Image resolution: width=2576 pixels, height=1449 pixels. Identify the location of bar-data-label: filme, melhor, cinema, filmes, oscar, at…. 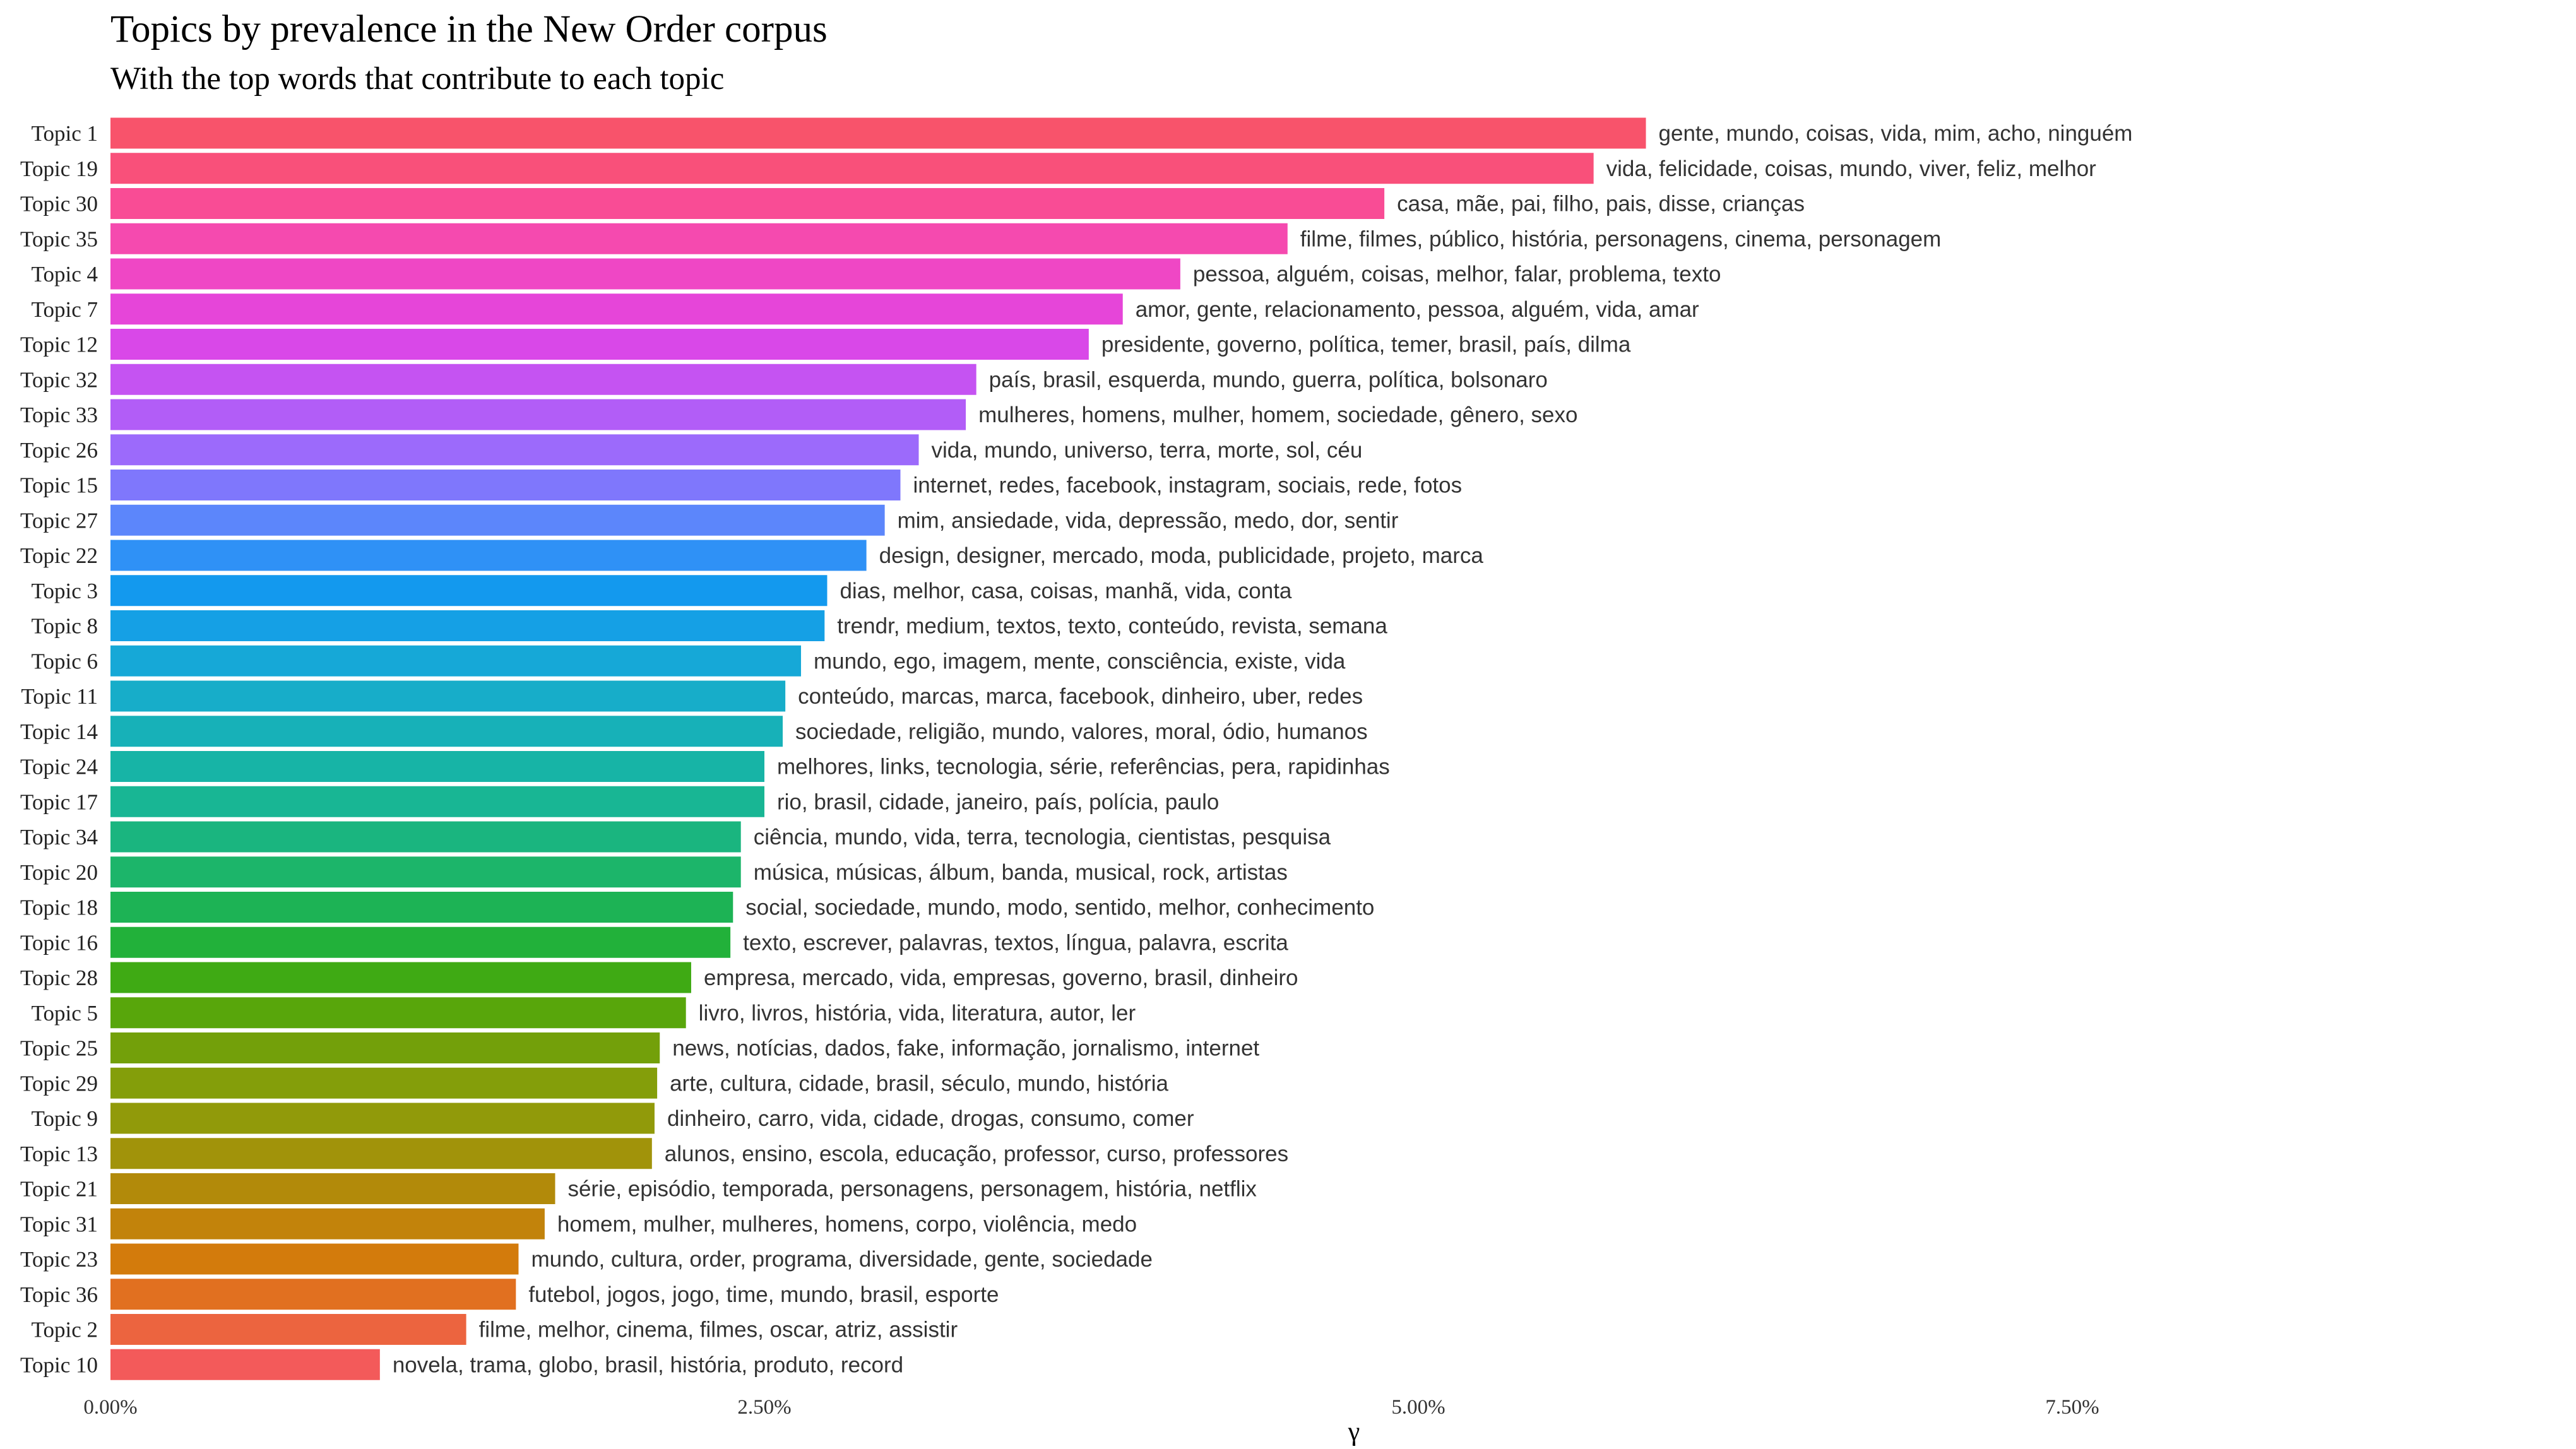
(719, 1330).